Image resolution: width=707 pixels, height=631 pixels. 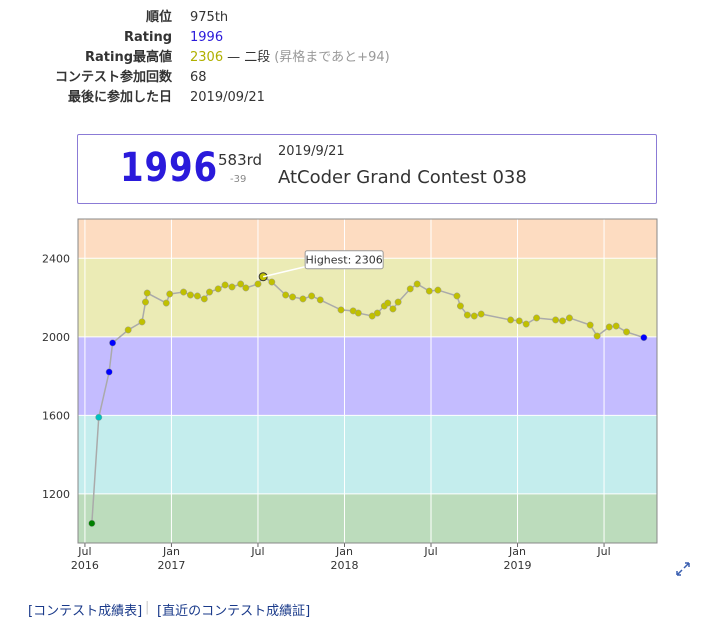 I want to click on value: 2306, so click(x=207, y=57).